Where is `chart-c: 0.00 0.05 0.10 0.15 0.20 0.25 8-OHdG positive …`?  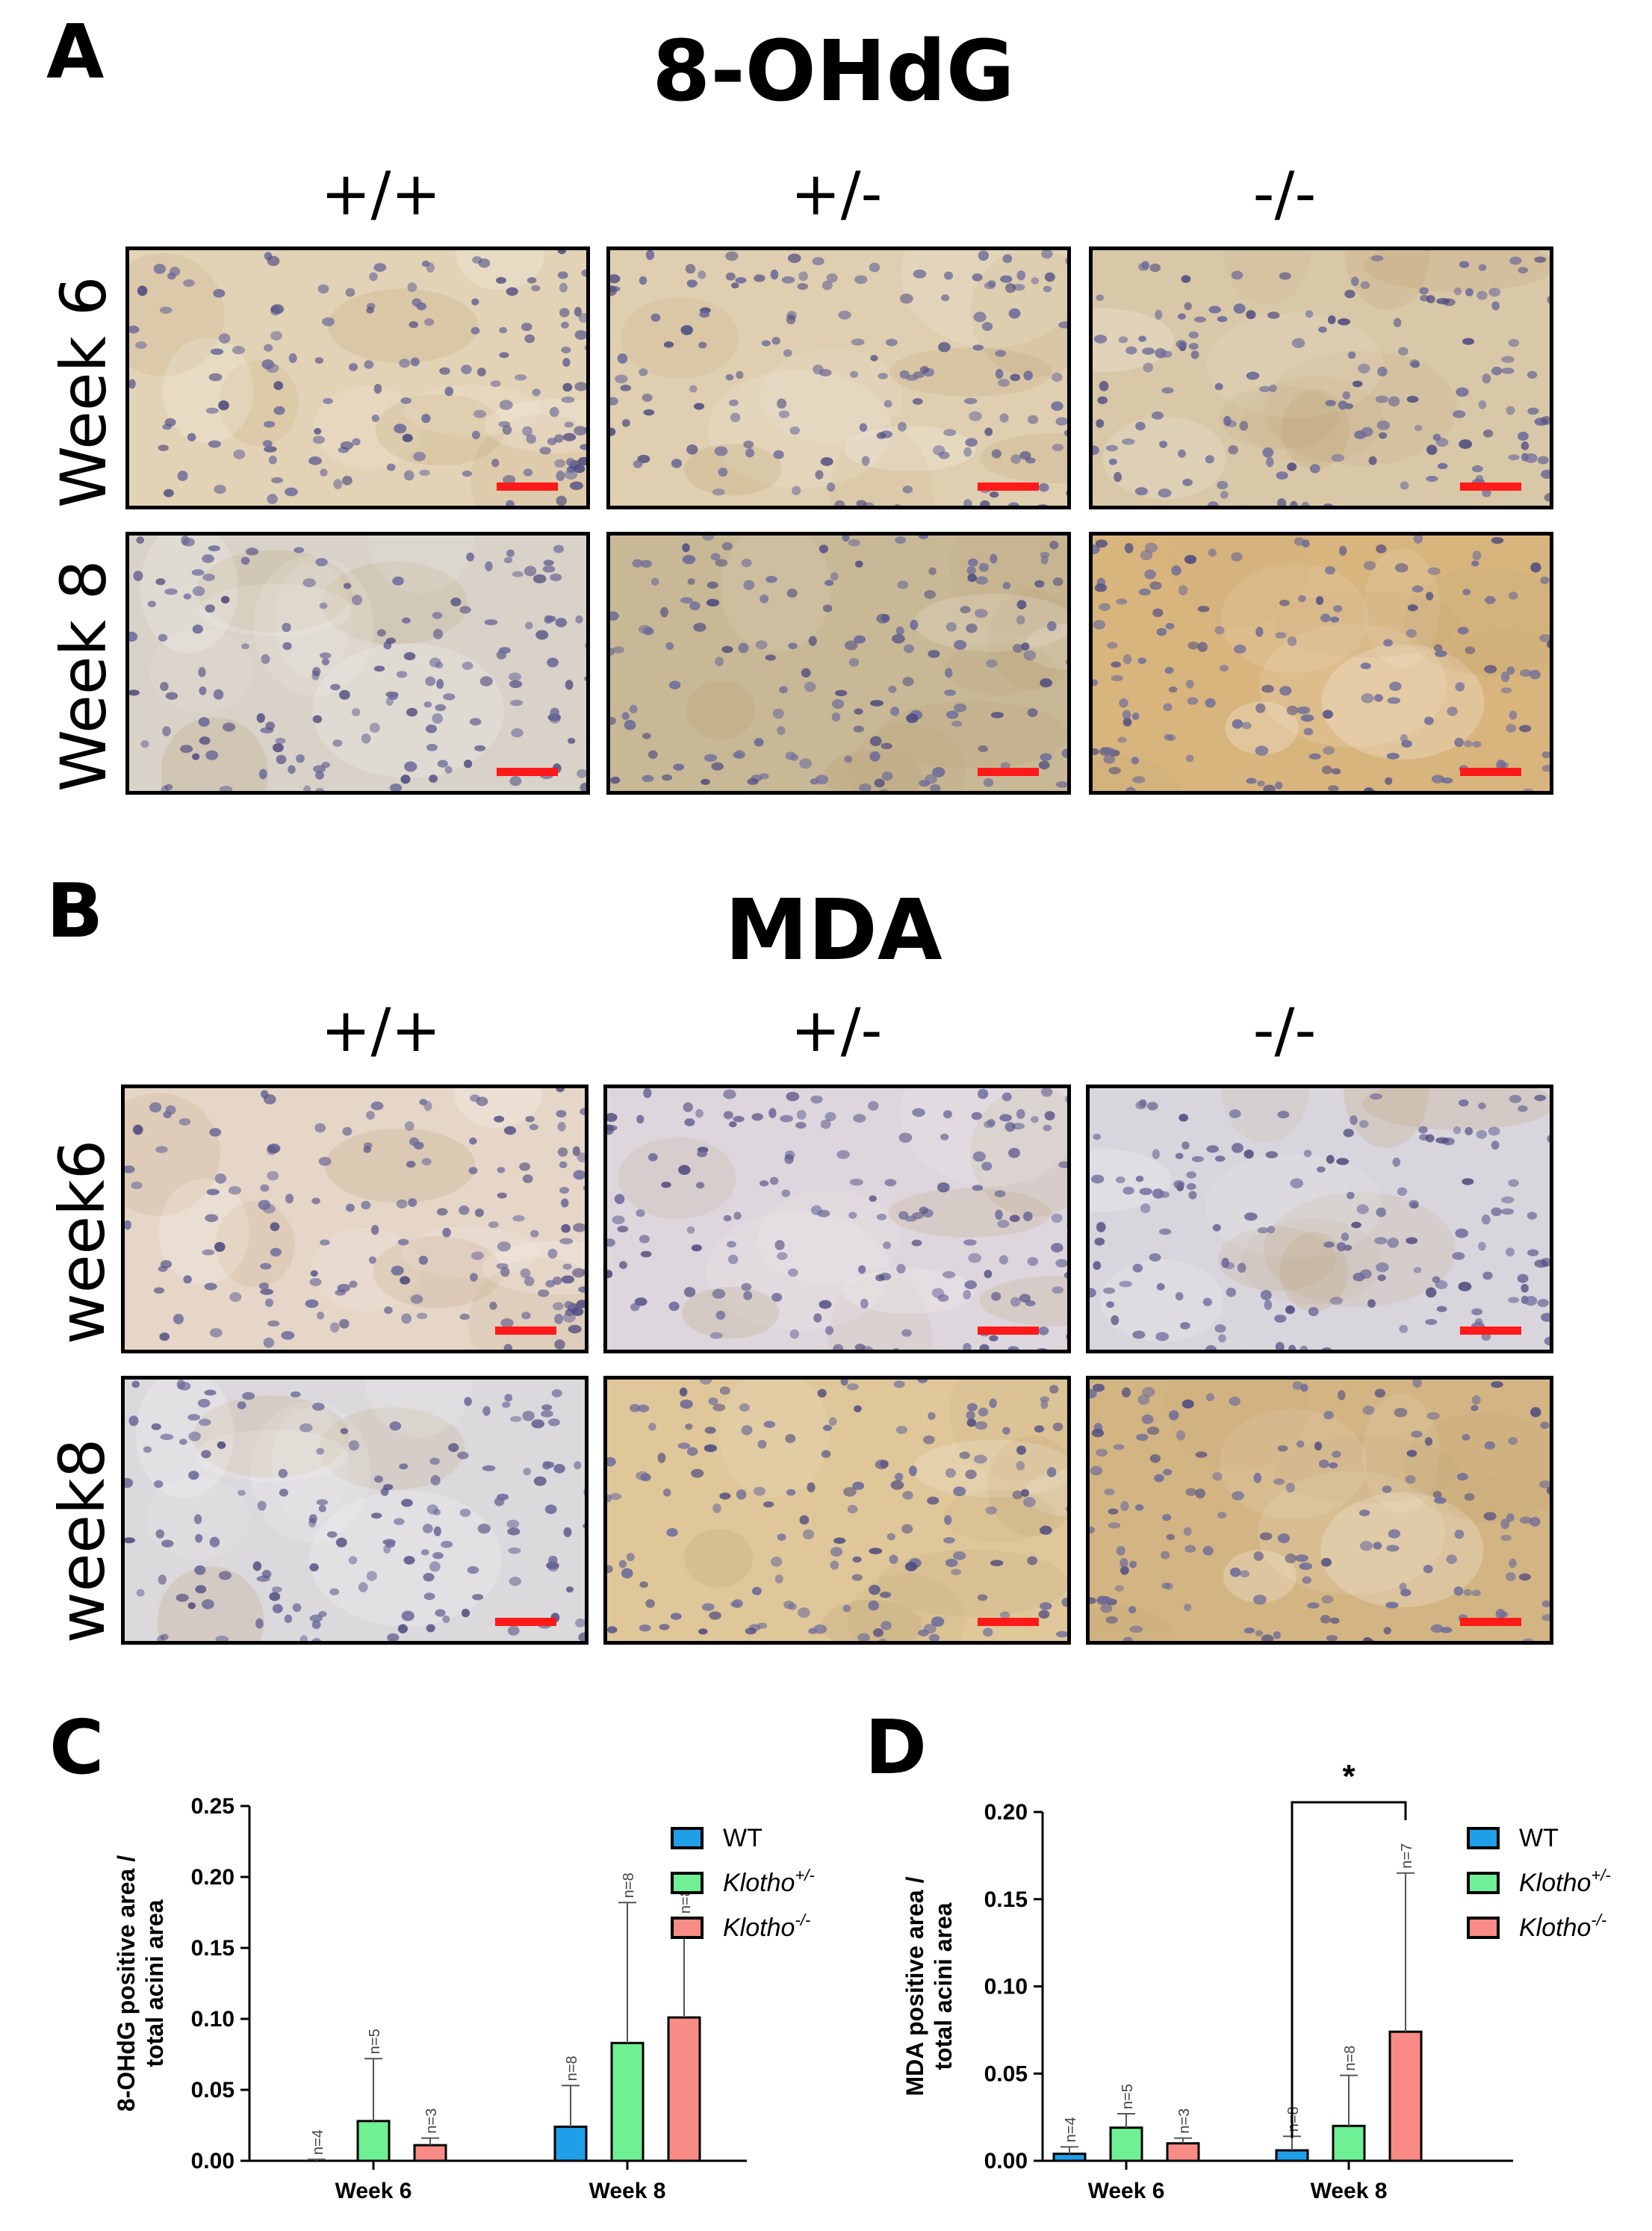 chart-c: 0.00 0.05 0.10 0.15 0.20 0.25 8-OHdG positive … is located at coordinates (464, 1998).